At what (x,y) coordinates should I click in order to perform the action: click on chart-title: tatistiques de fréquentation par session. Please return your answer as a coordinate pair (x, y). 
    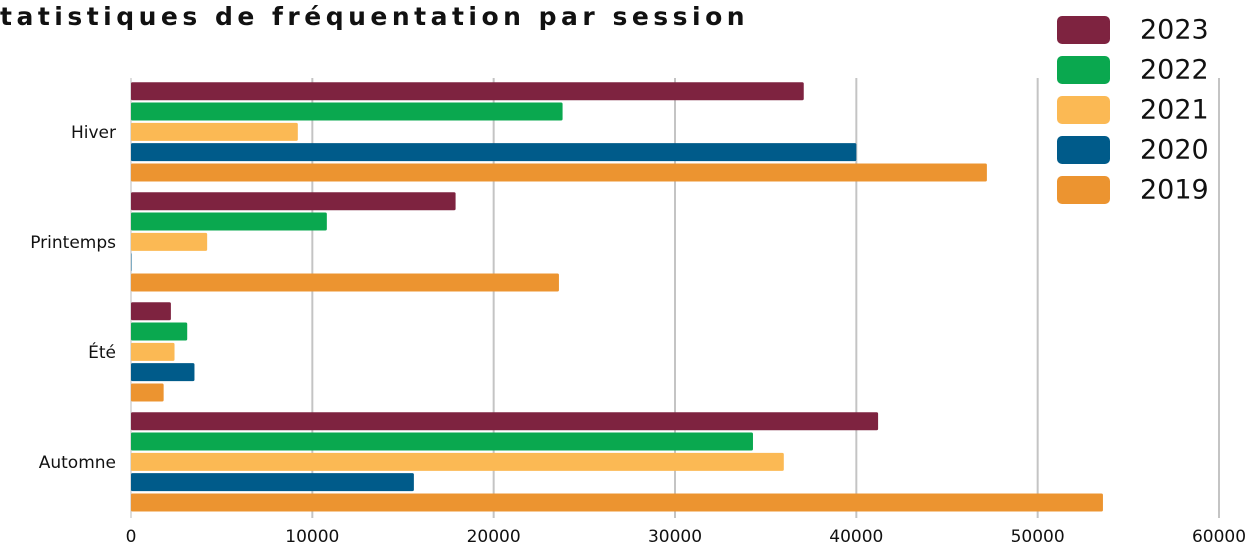
    Looking at the image, I should click on (374, 16).